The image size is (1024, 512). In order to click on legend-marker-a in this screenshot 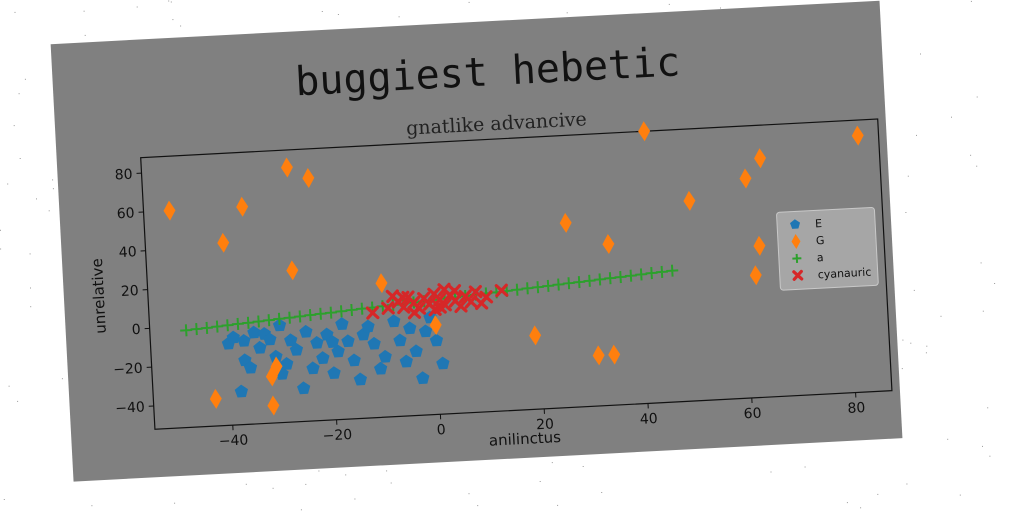, I will do `click(797, 258)`.